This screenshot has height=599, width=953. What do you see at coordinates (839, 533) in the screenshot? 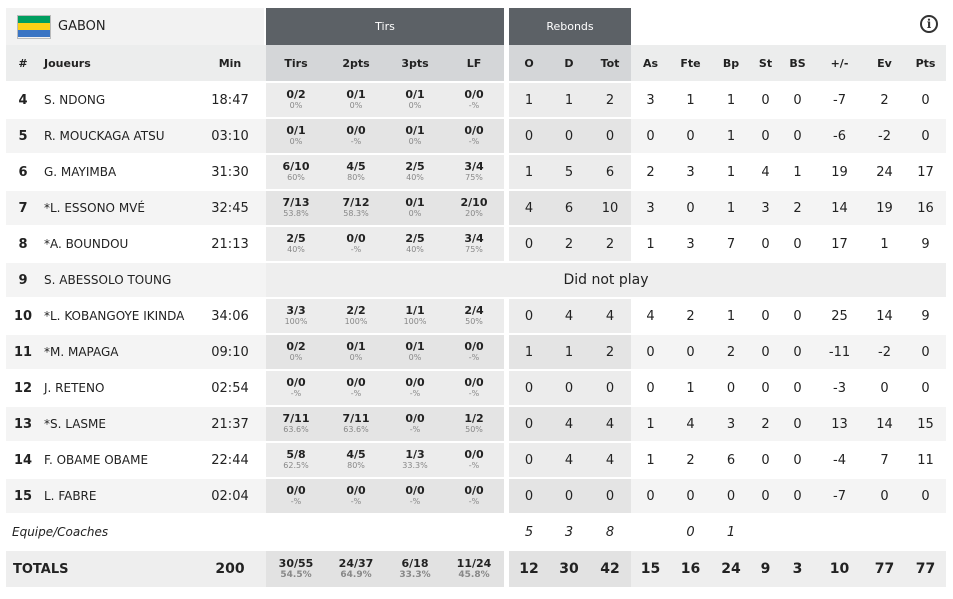
I see `coach-pm` at bounding box center [839, 533].